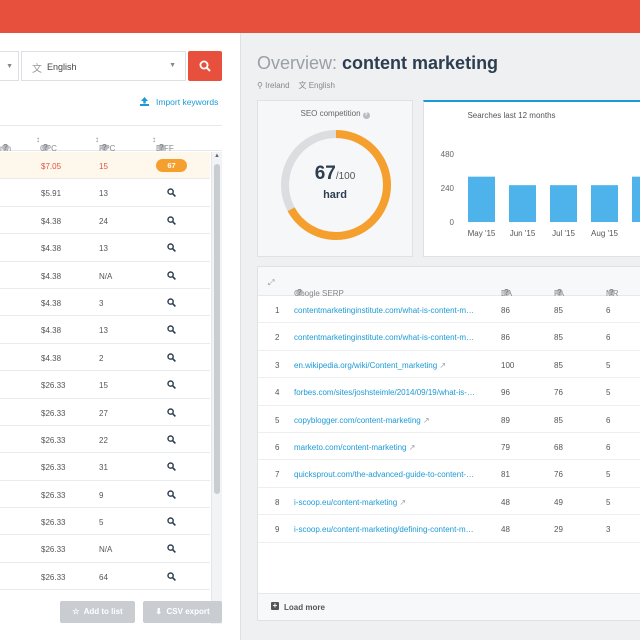 The height and width of the screenshot is (640, 640). I want to click on import-keywords-label: Import keywords, so click(187, 102).